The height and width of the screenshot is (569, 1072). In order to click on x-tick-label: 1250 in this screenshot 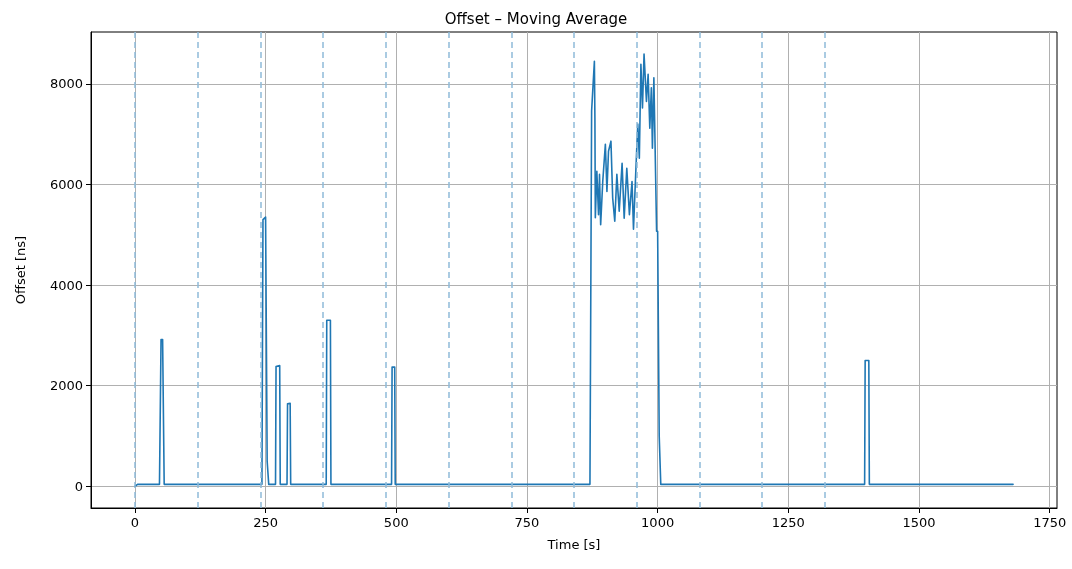, I will do `click(788, 522)`.